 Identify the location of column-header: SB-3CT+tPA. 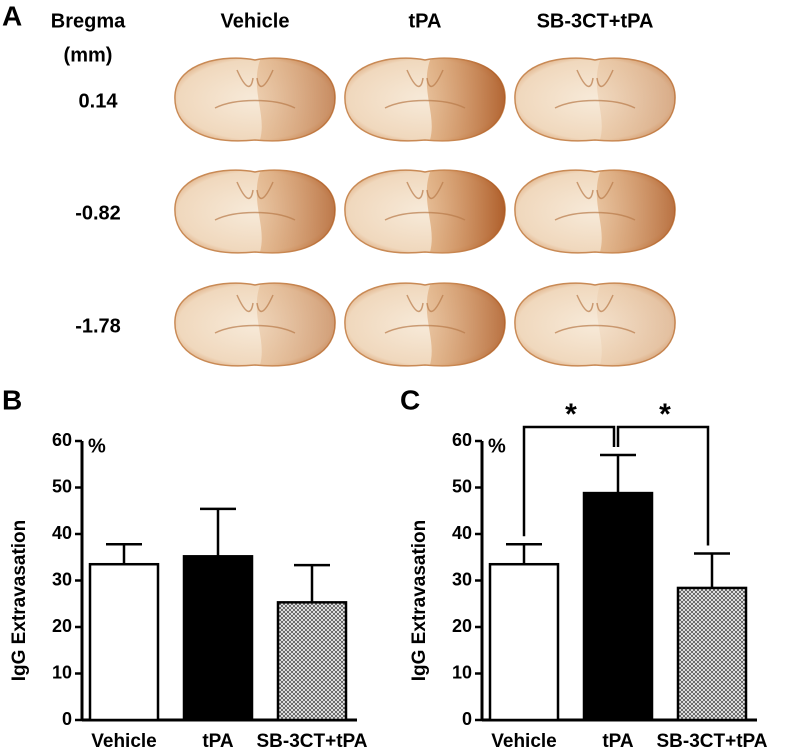
(595, 21).